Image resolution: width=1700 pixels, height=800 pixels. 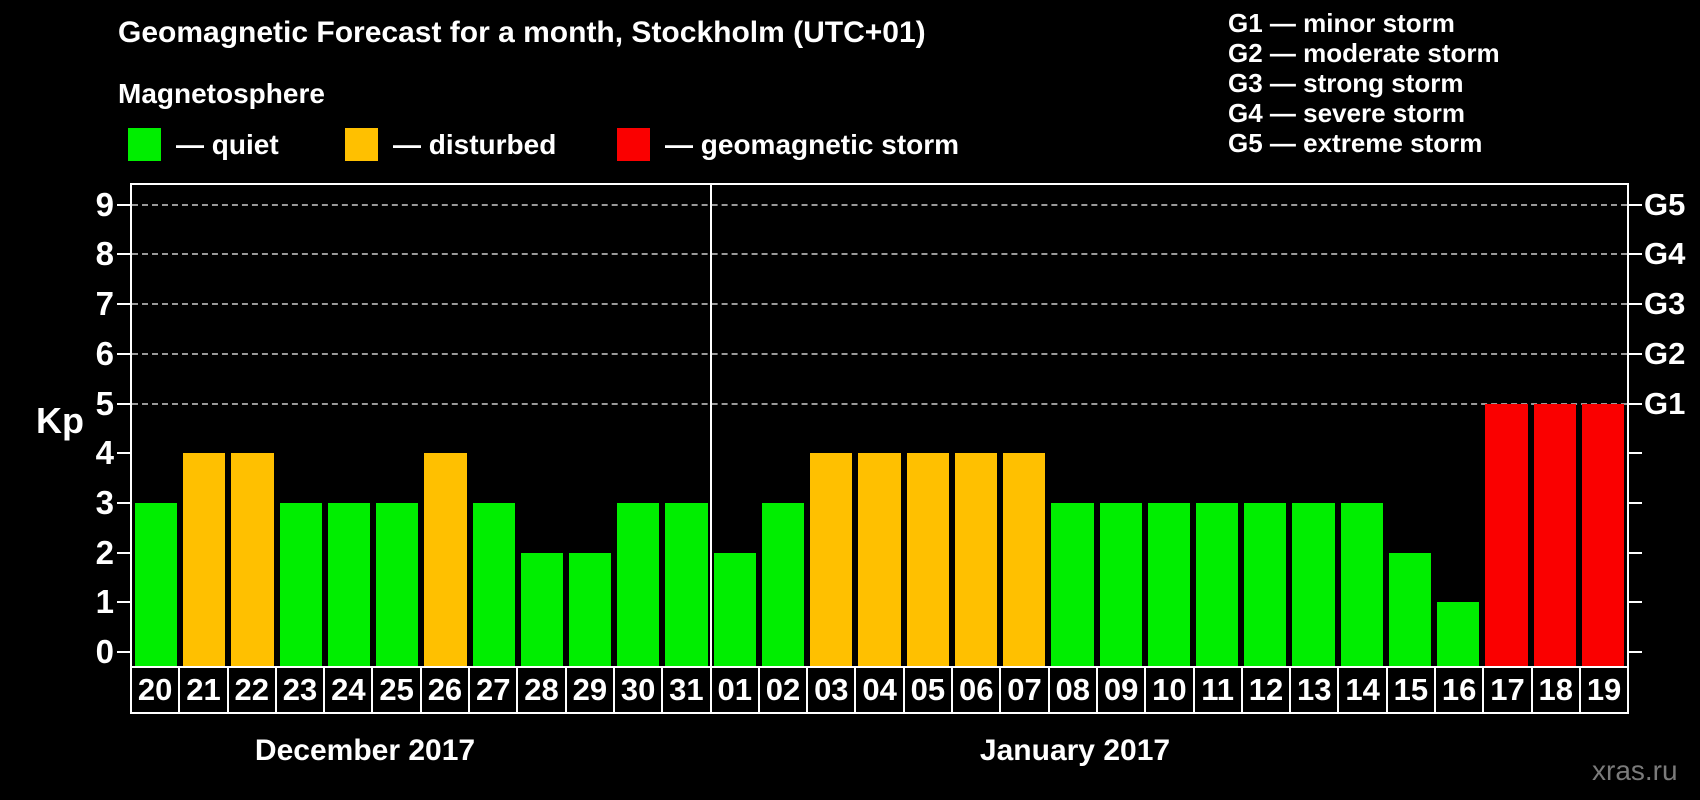 What do you see at coordinates (1635, 770) in the screenshot?
I see `watermark: xras.ru` at bounding box center [1635, 770].